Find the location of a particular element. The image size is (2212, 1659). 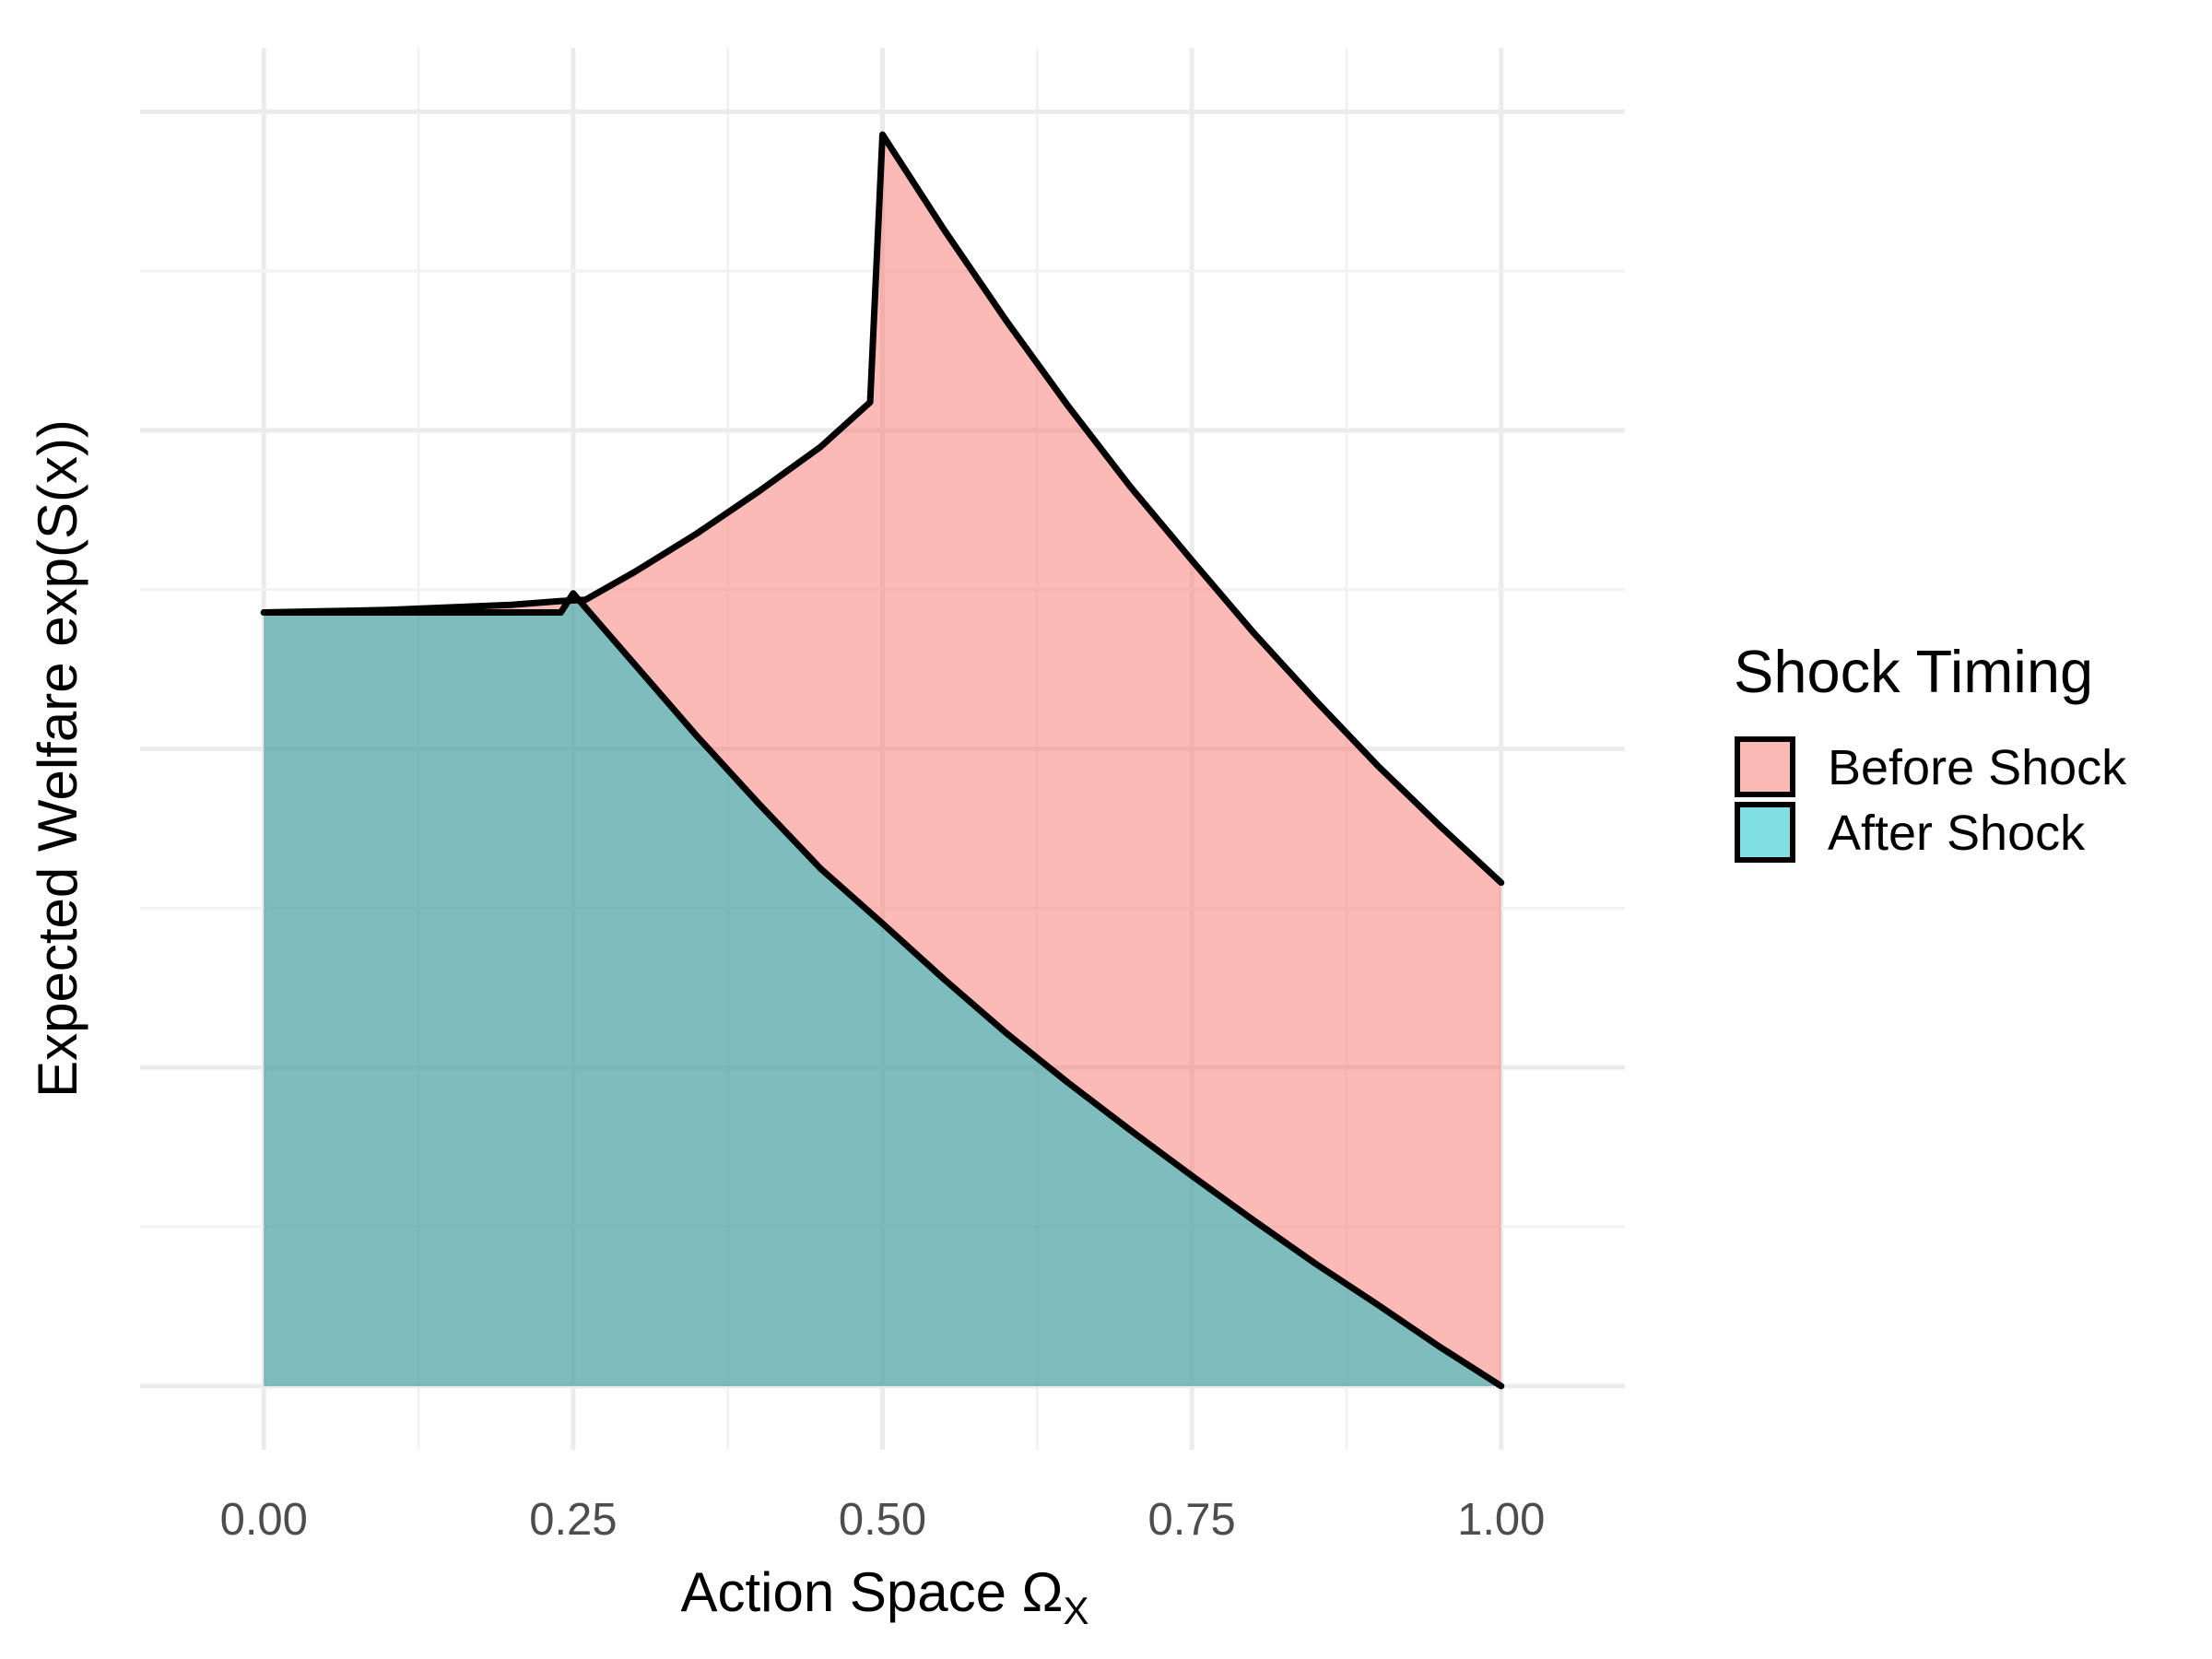

x-tick-labels: 0.00 0.25 0.50 0.75 1.00 is located at coordinates (883, 1520).